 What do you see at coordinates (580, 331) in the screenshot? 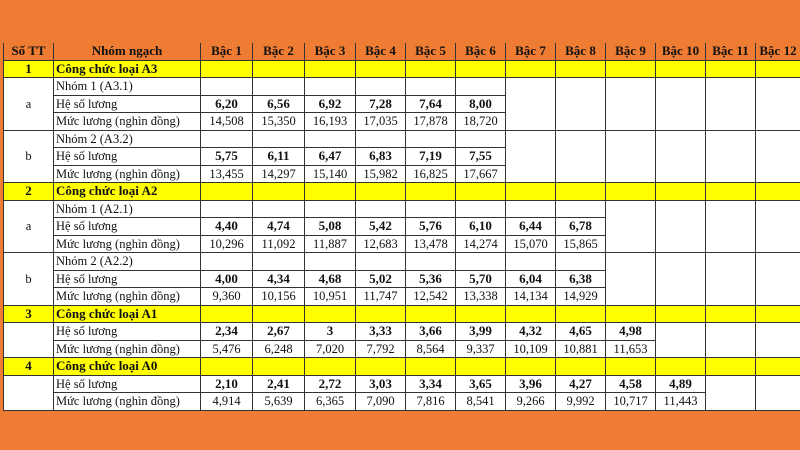
I see `coefficient-value: 4,65` at bounding box center [580, 331].